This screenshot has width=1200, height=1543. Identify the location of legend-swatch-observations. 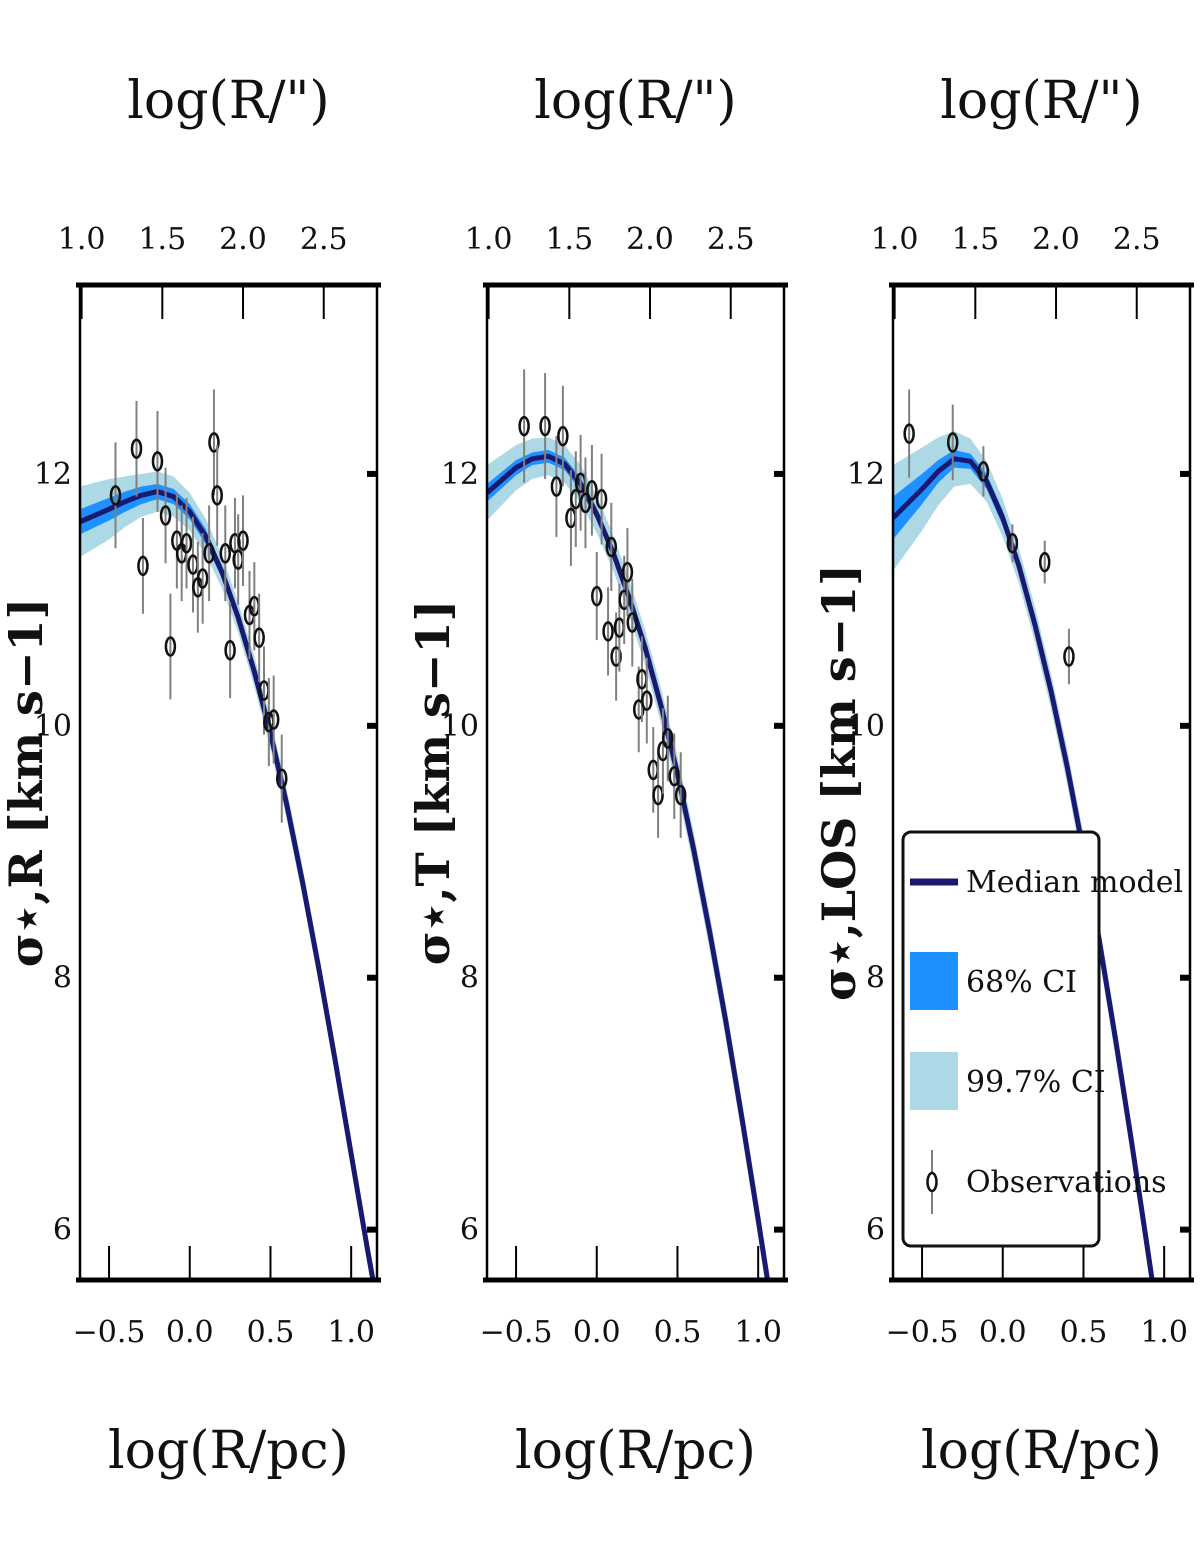
(932, 1182).